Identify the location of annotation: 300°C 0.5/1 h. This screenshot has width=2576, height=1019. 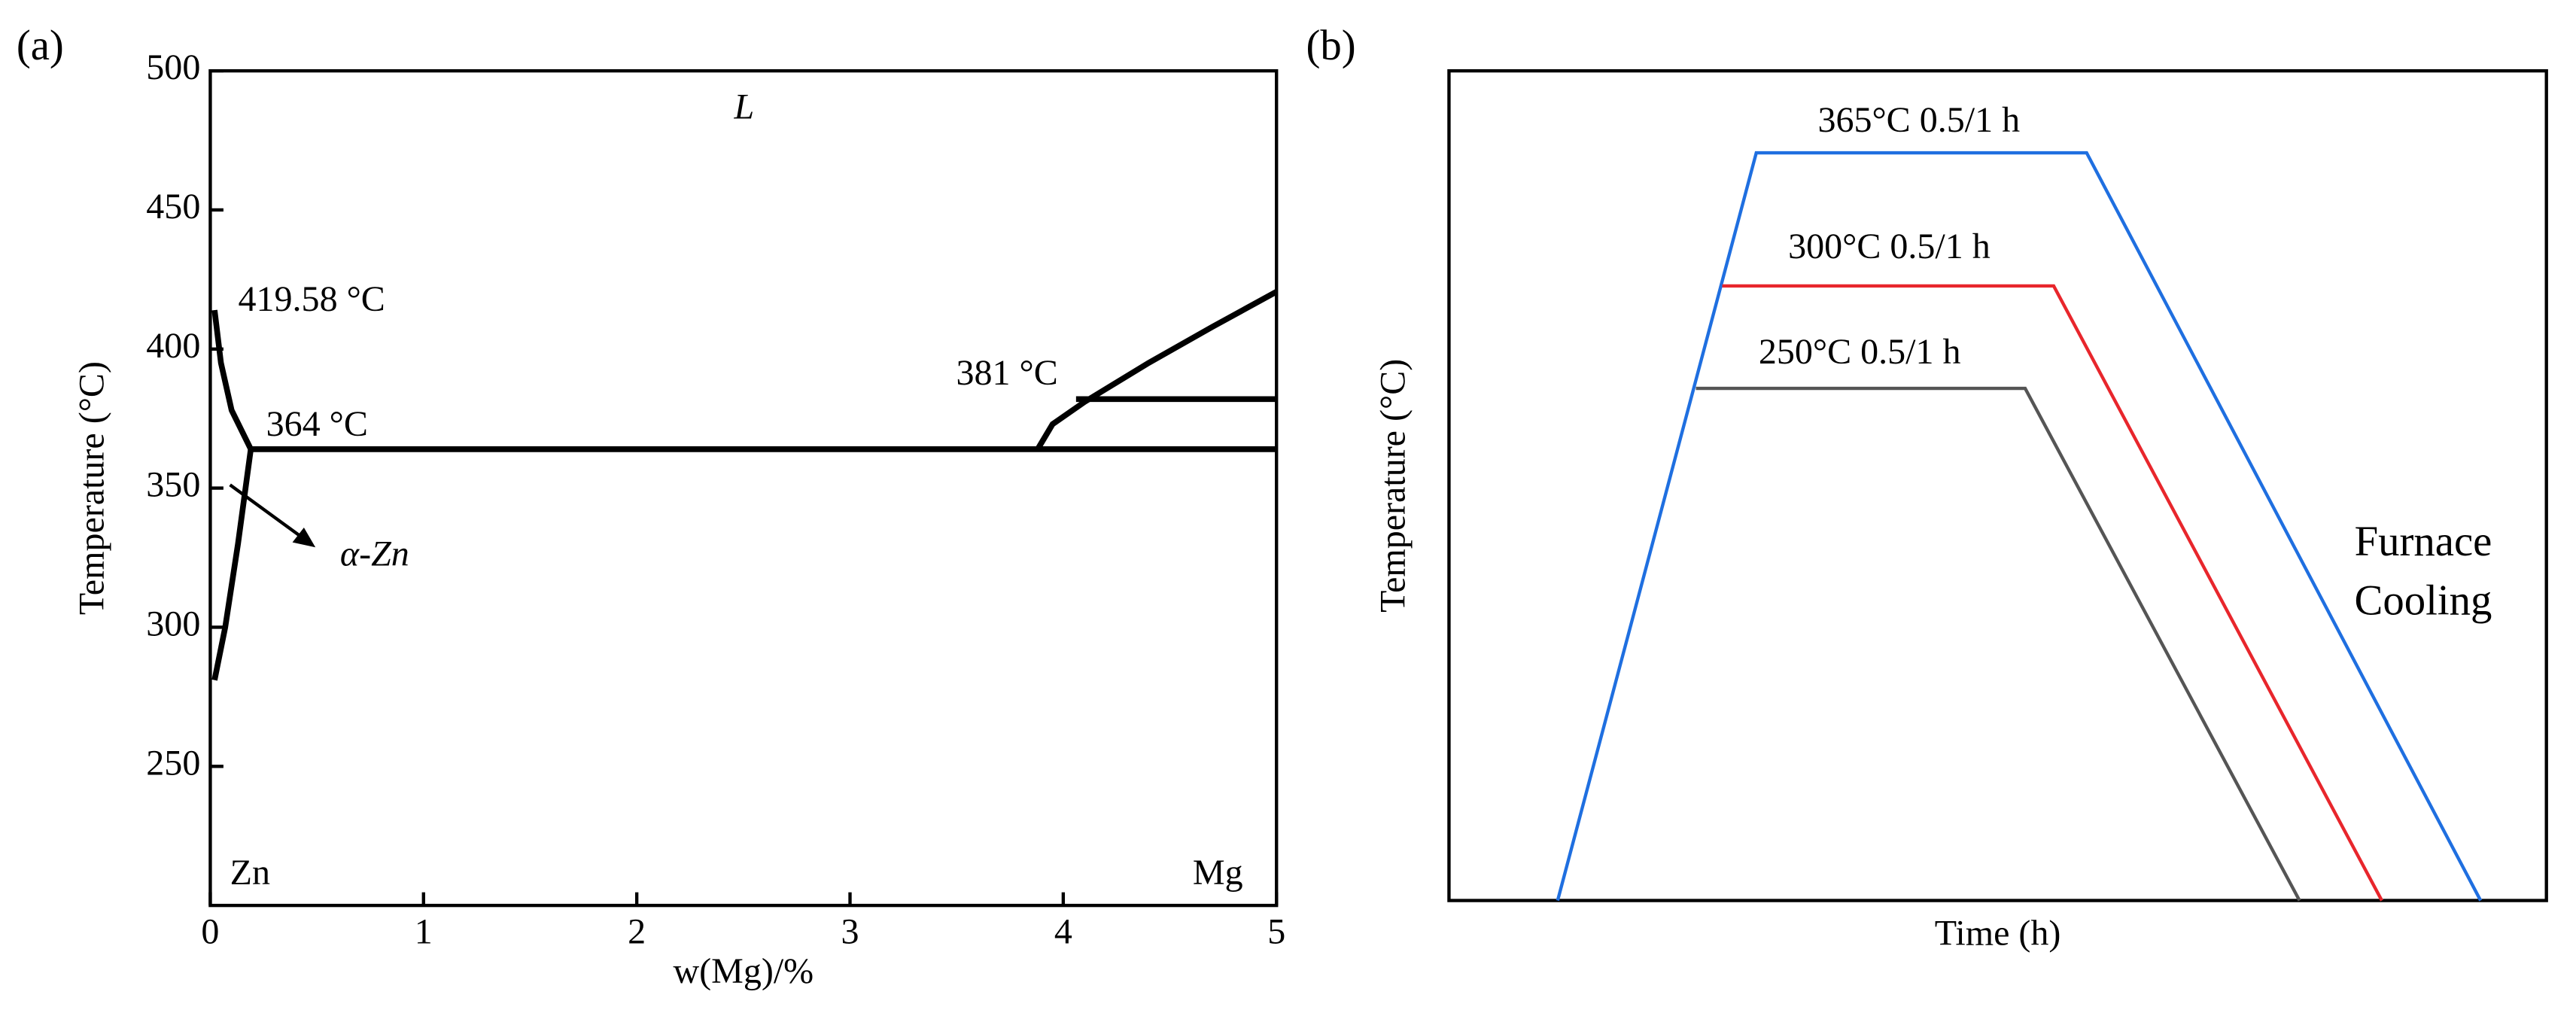
(1889, 246).